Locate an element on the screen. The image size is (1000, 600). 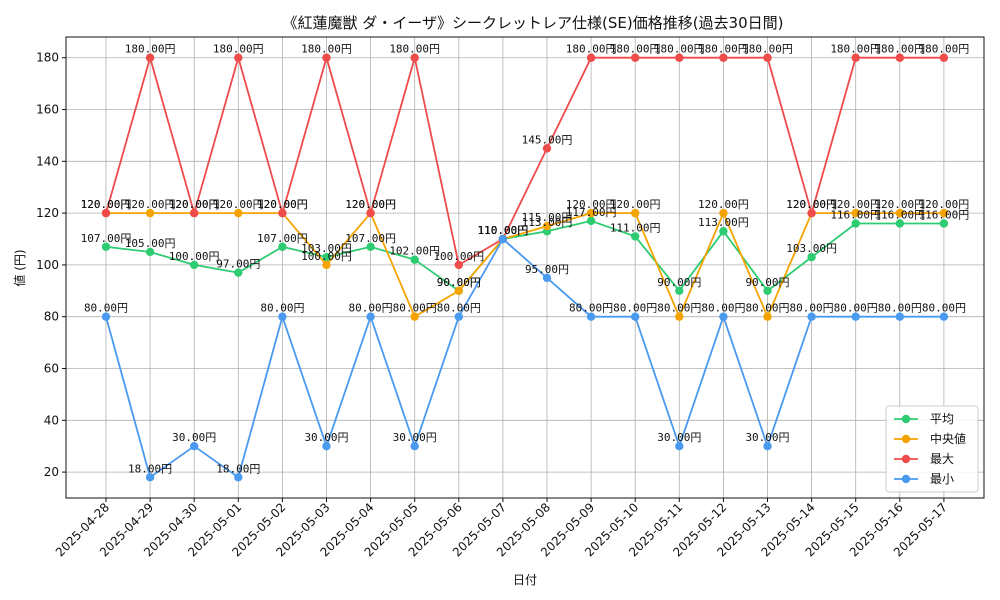
legend-item: 最大 is located at coordinates (924, 459).